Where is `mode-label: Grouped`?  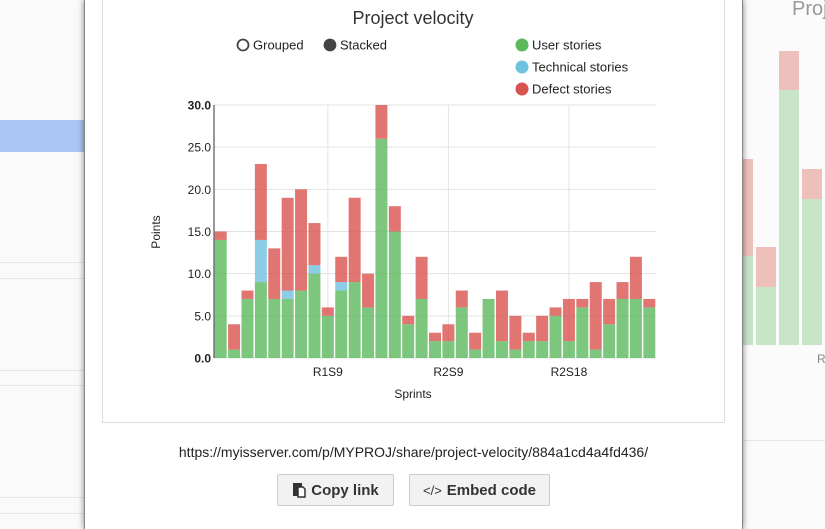
mode-label: Grouped is located at coordinates (278, 45).